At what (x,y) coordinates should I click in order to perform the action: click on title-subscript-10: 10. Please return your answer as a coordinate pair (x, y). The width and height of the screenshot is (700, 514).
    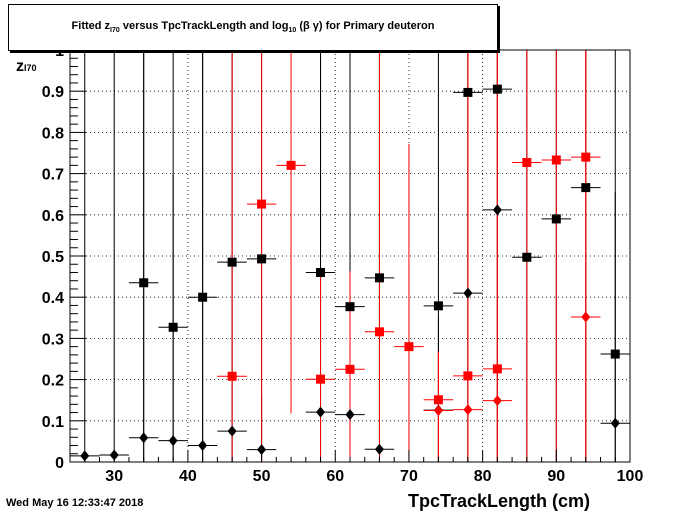
    Looking at the image, I should click on (292, 30).